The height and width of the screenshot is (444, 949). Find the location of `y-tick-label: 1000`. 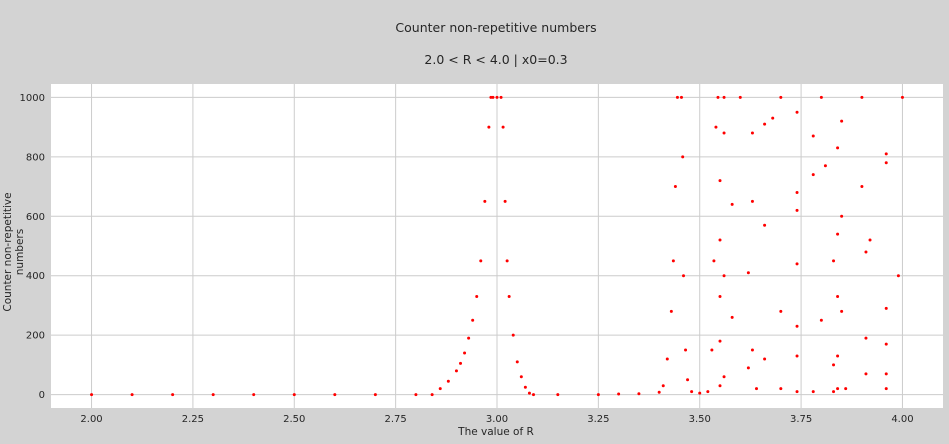

y-tick-label: 1000 is located at coordinates (32, 98).